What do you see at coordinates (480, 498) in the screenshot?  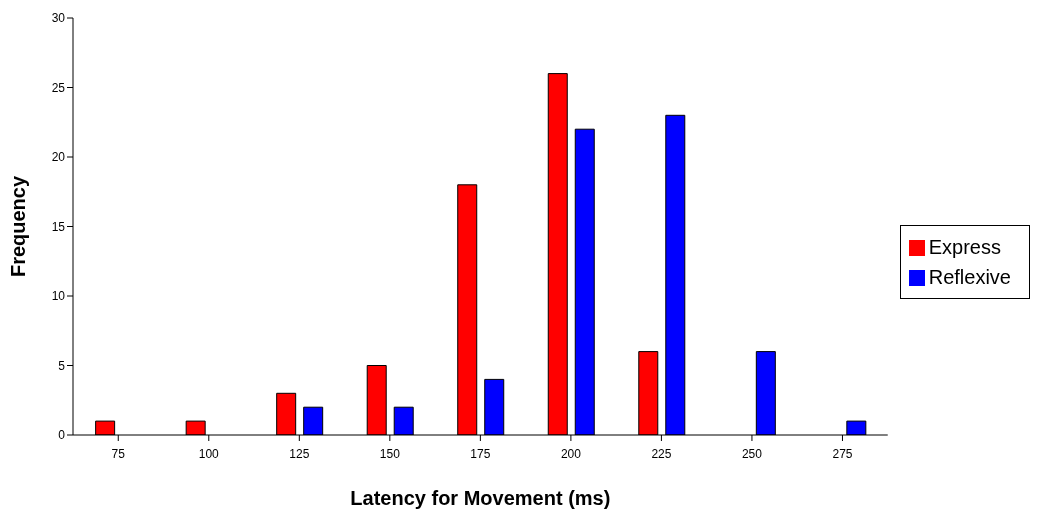 I see `x-axis-title: Latency for Movement (ms)` at bounding box center [480, 498].